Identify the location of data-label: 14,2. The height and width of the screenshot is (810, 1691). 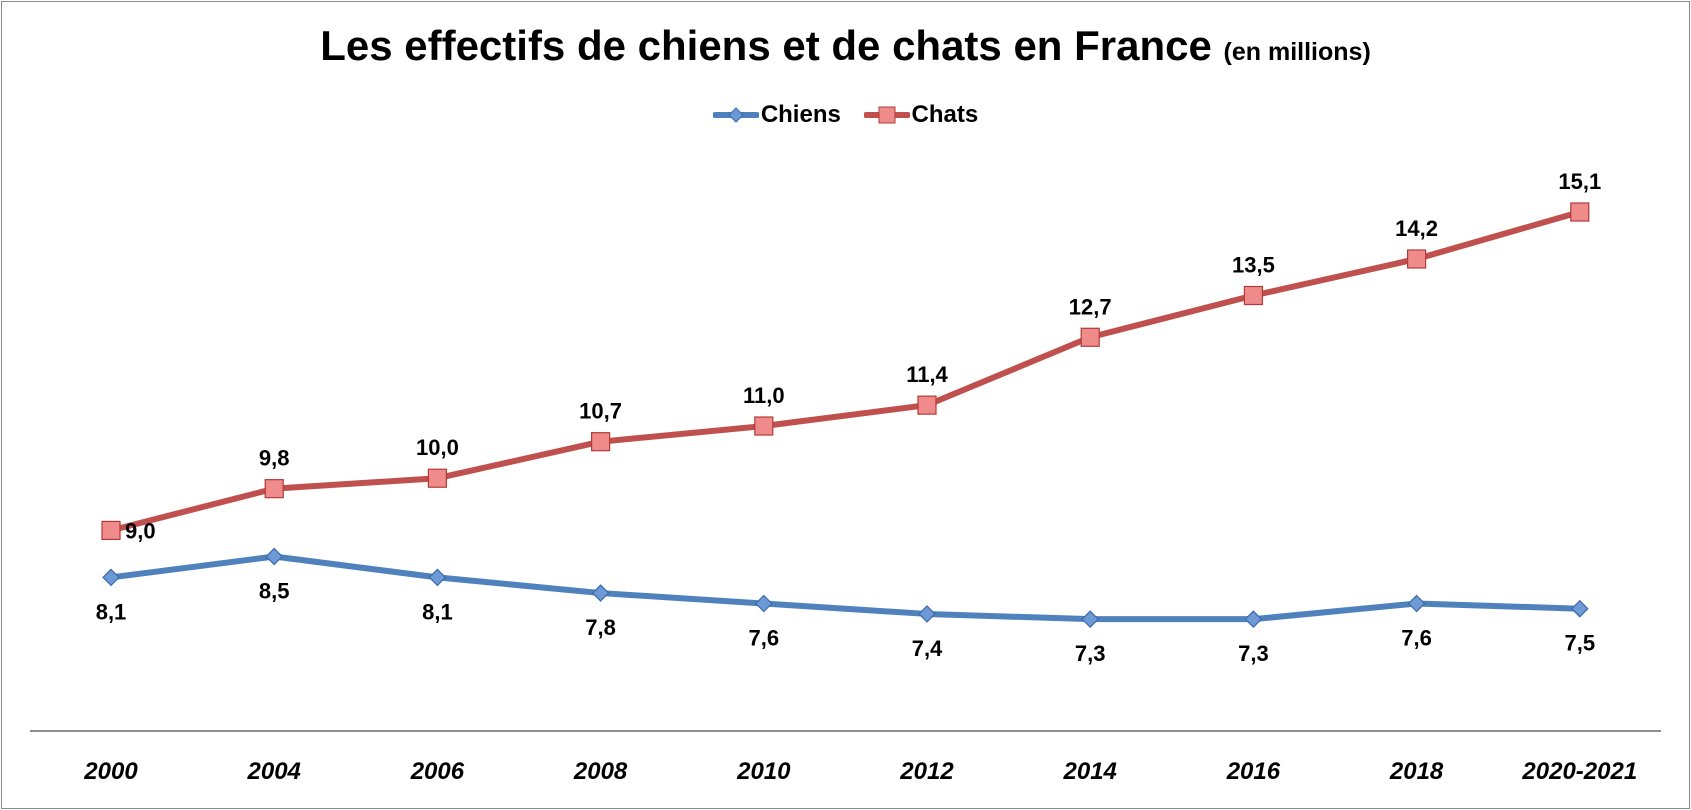
(1416, 228).